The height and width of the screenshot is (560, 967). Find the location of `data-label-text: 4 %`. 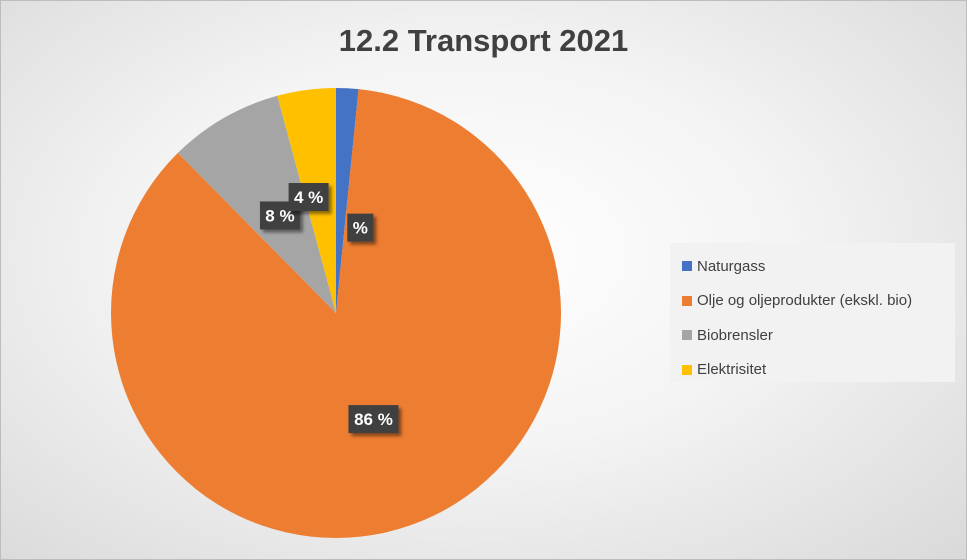

data-label-text: 4 % is located at coordinates (308, 197).